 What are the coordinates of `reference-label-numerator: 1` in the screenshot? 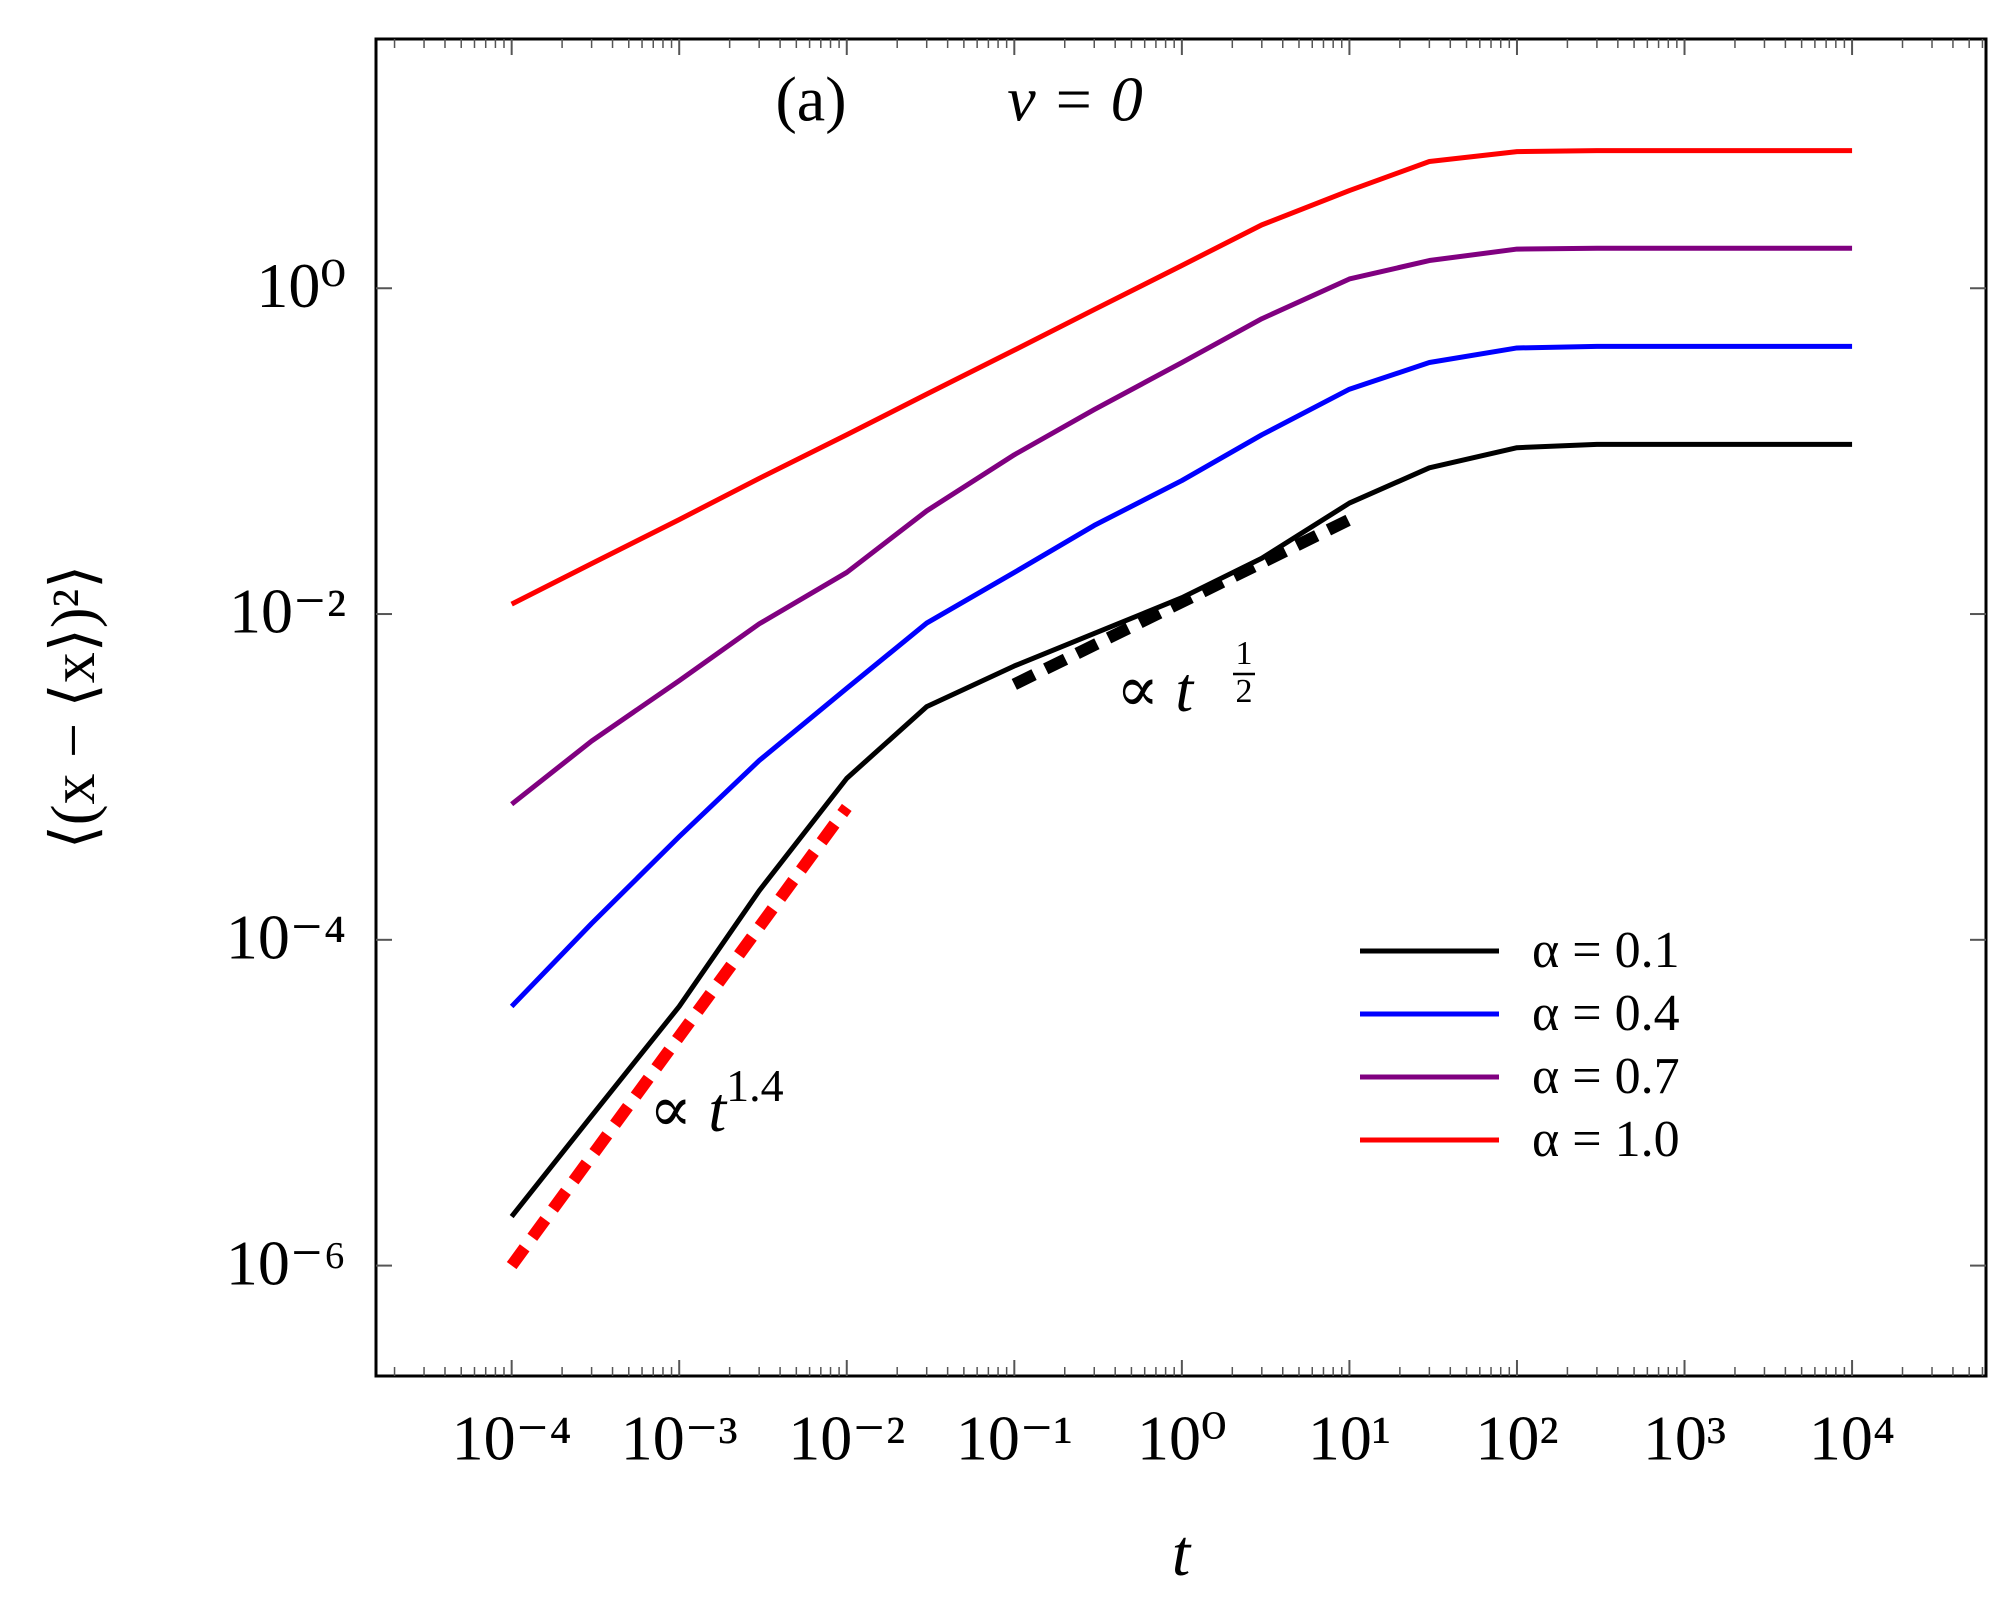 It's located at (1244, 653).